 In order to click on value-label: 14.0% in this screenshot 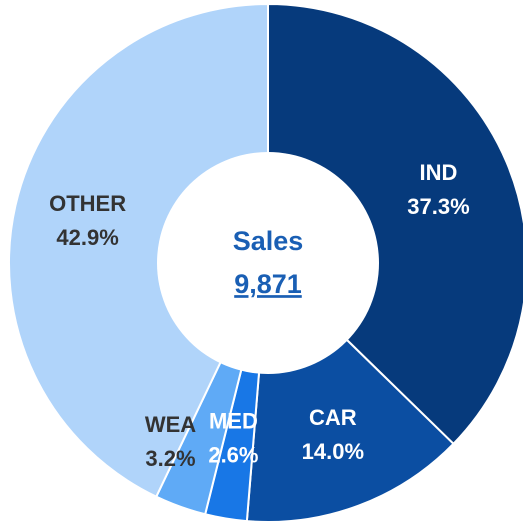, I will do `click(333, 451)`.